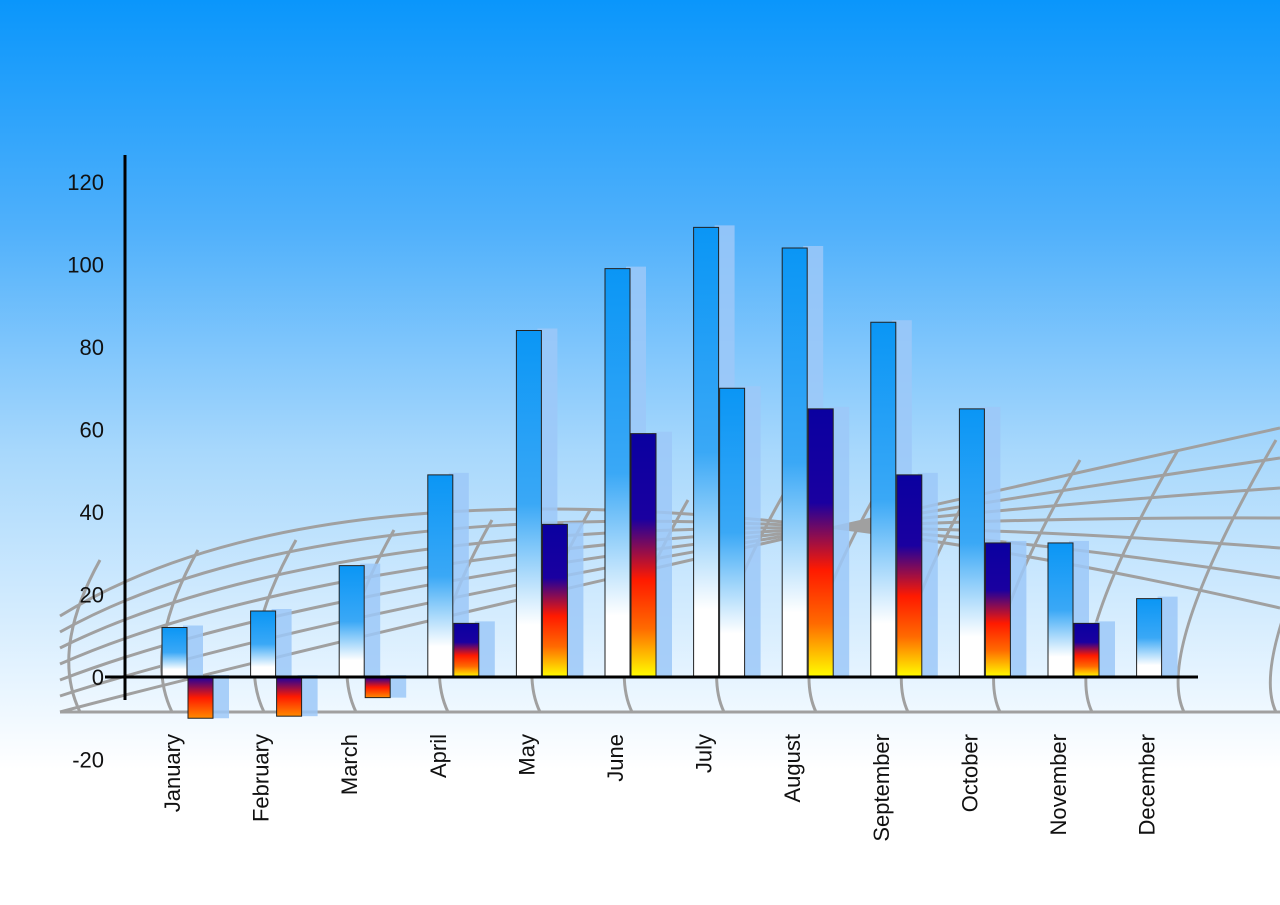 This screenshot has width=1280, height=905. I want to click on bar-november-series1, so click(1060, 610).